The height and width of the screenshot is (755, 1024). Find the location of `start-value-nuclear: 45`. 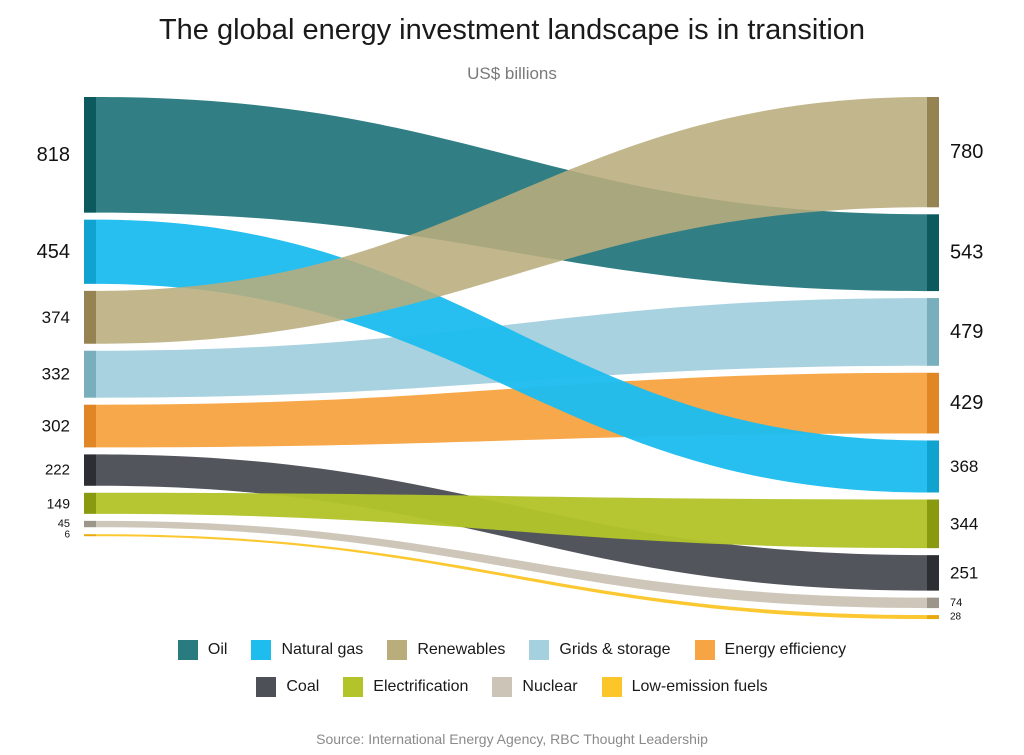

start-value-nuclear: 45 is located at coordinates (64, 524).